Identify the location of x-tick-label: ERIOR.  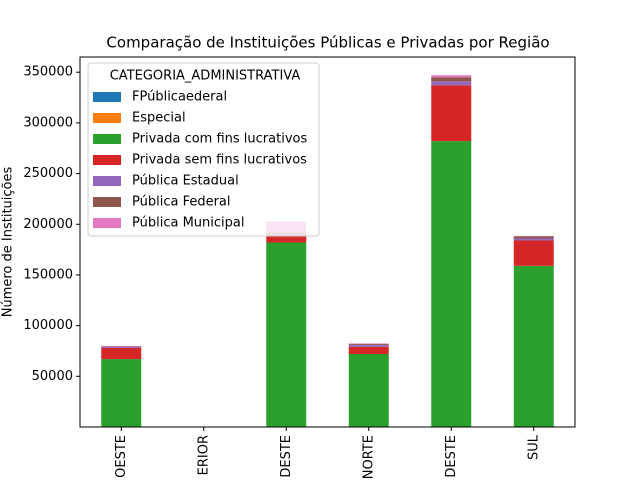
(203, 455).